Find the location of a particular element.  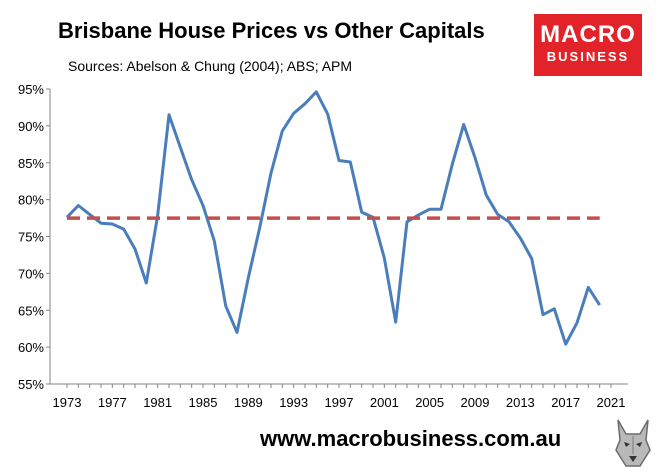

x-tick-label: 1973 is located at coordinates (67, 402).